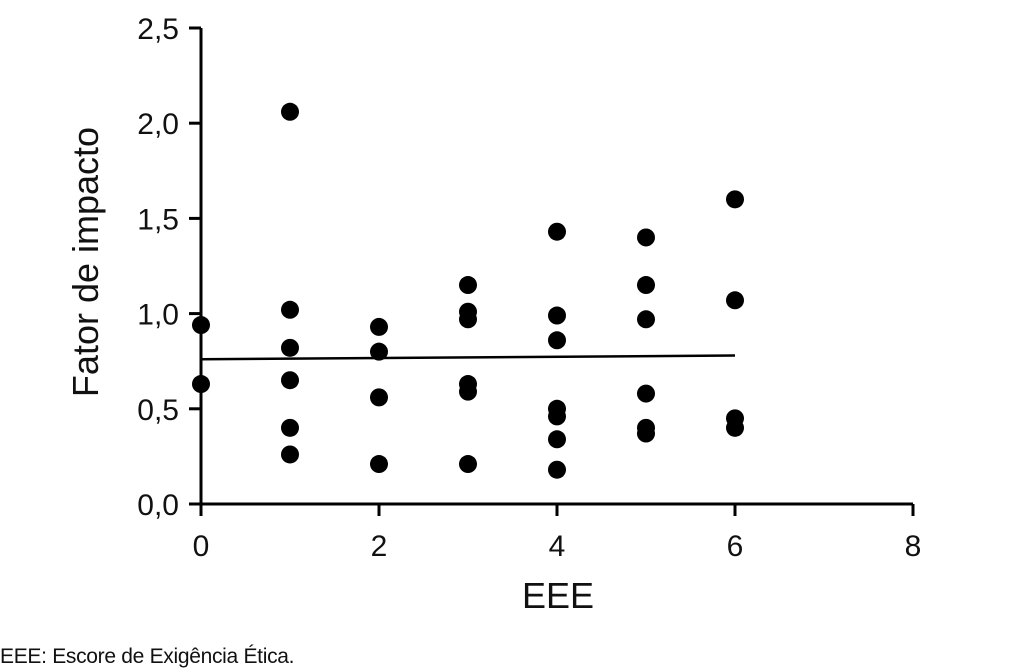  I want to click on y-tick-label: 0,0, so click(158, 505).